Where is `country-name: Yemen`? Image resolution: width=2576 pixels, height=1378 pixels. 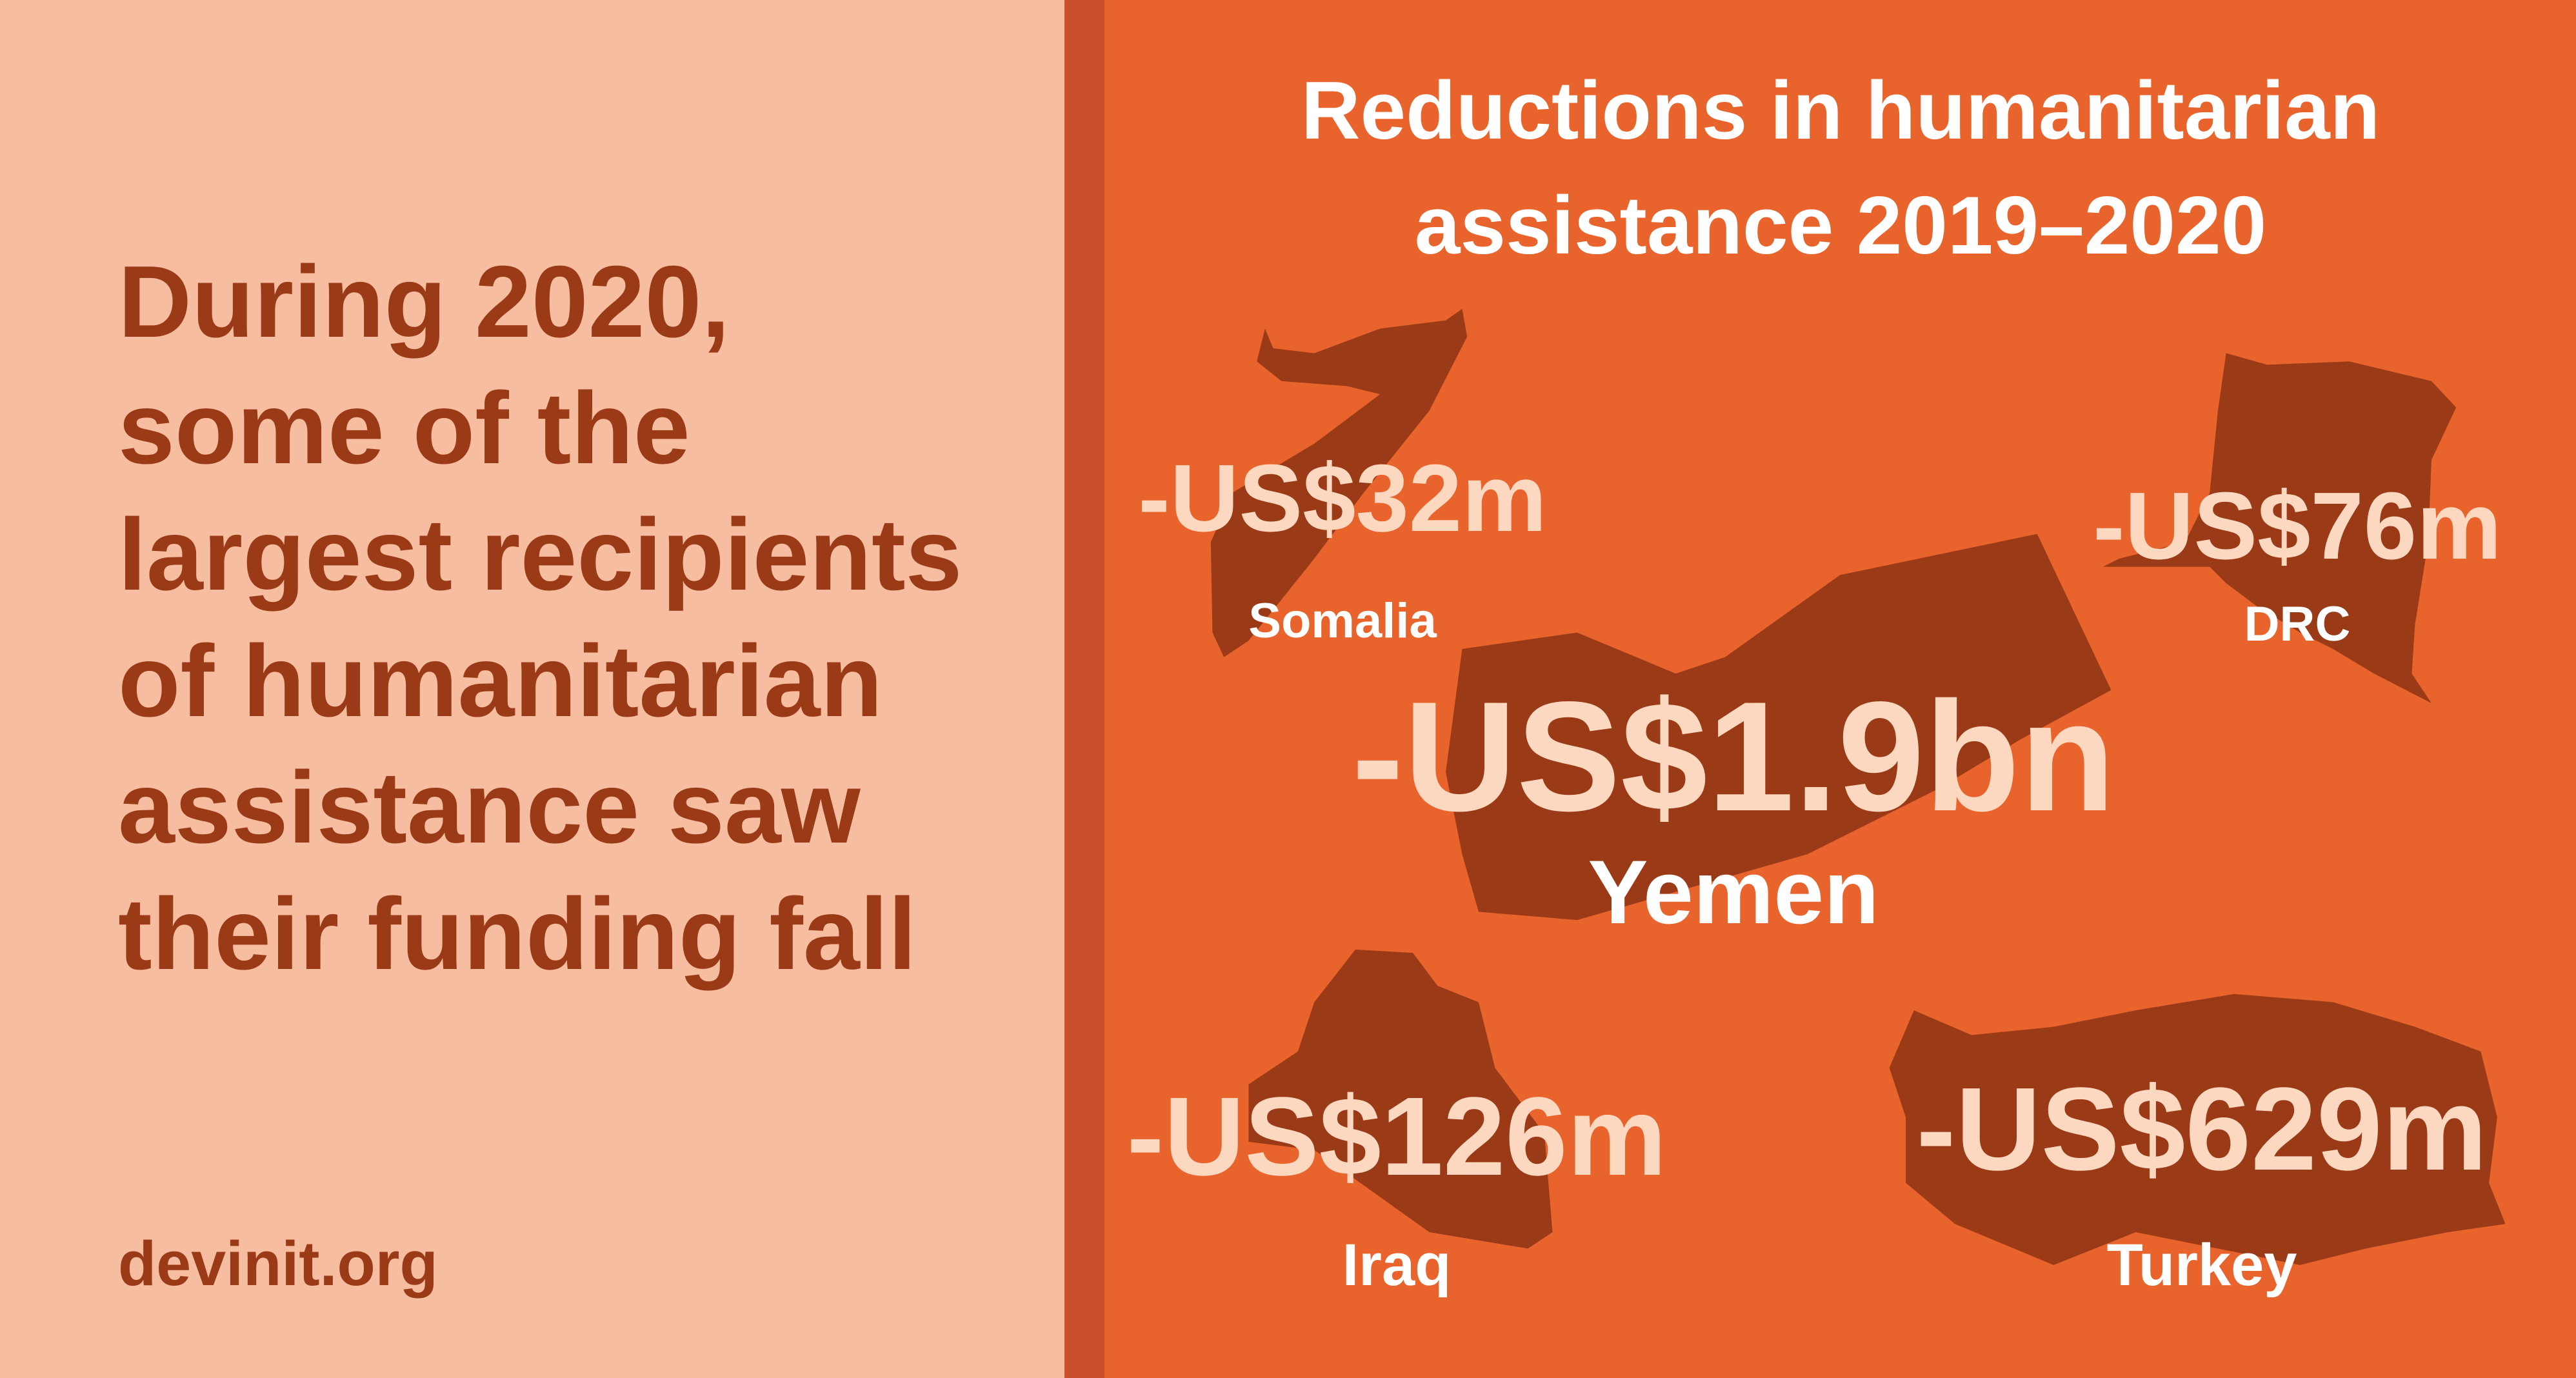
country-name: Yemen is located at coordinates (1733, 892).